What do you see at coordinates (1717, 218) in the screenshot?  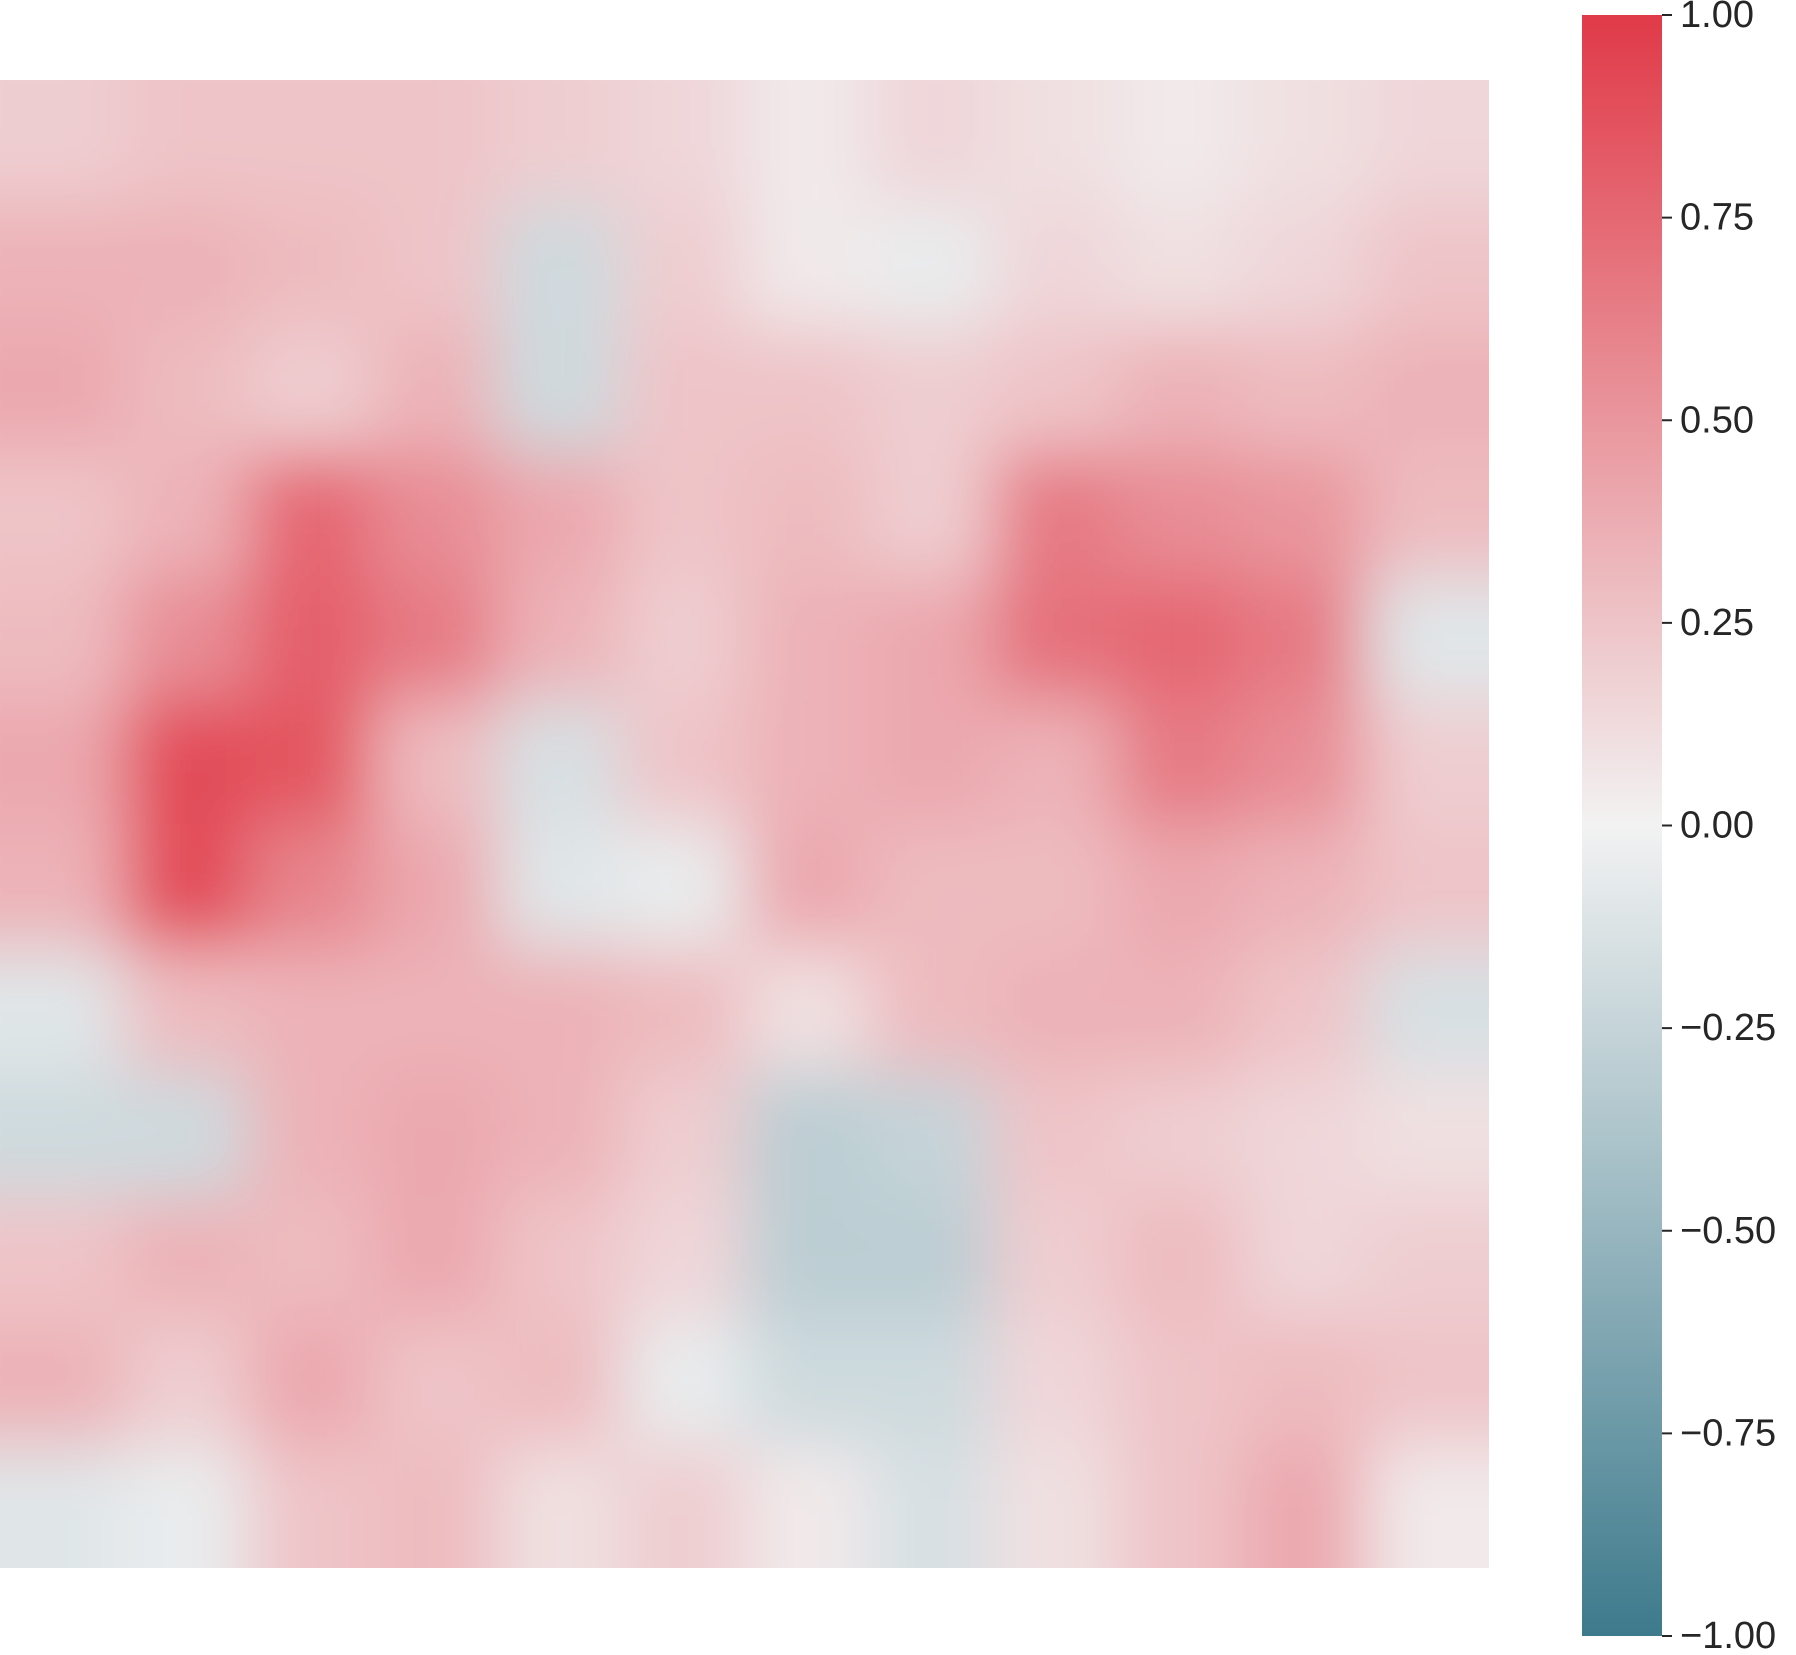 I see `colorbar-tick-label: 0.75` at bounding box center [1717, 218].